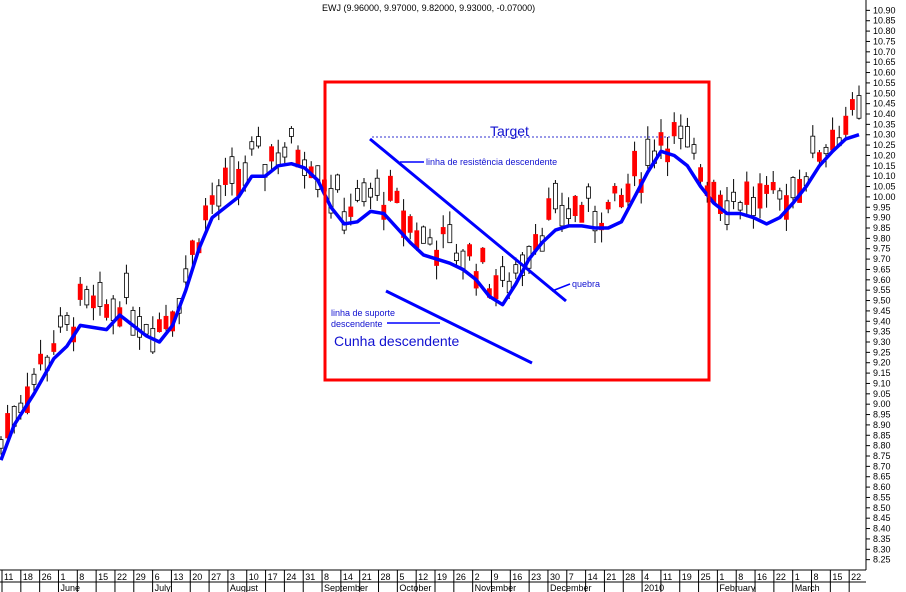 The height and width of the screenshot is (592, 906). Describe the element at coordinates (882, 301) in the screenshot. I see `y-tick-label: 9.50` at that location.